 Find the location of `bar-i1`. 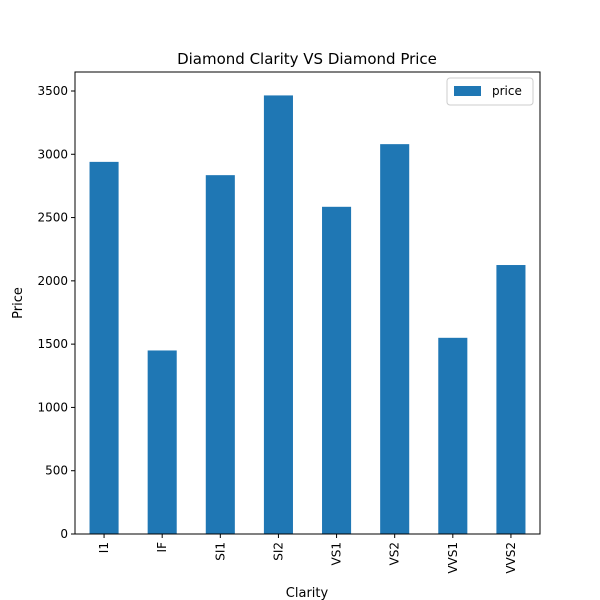

bar-i1 is located at coordinates (104, 347).